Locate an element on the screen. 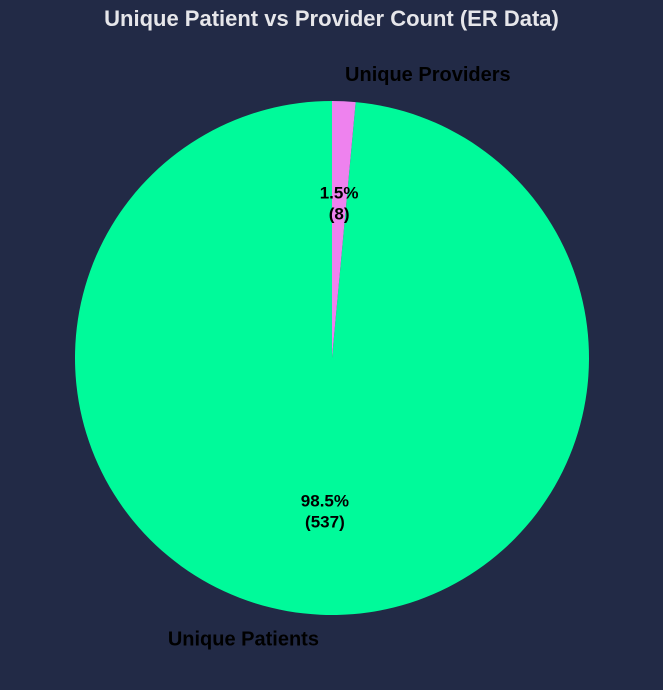  slice-percent-label: 1.5% is located at coordinates (339, 192).